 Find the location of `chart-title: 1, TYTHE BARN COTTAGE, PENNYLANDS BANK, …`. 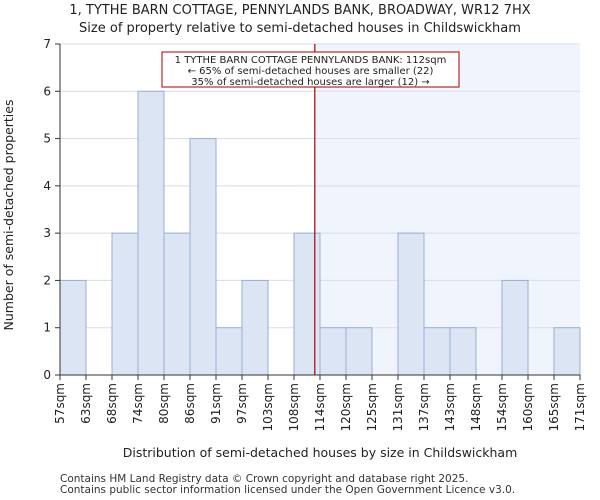

chart-title: 1, TYTHE BARN COTTAGE, PENNYLANDS BANK, … is located at coordinates (299, 10).